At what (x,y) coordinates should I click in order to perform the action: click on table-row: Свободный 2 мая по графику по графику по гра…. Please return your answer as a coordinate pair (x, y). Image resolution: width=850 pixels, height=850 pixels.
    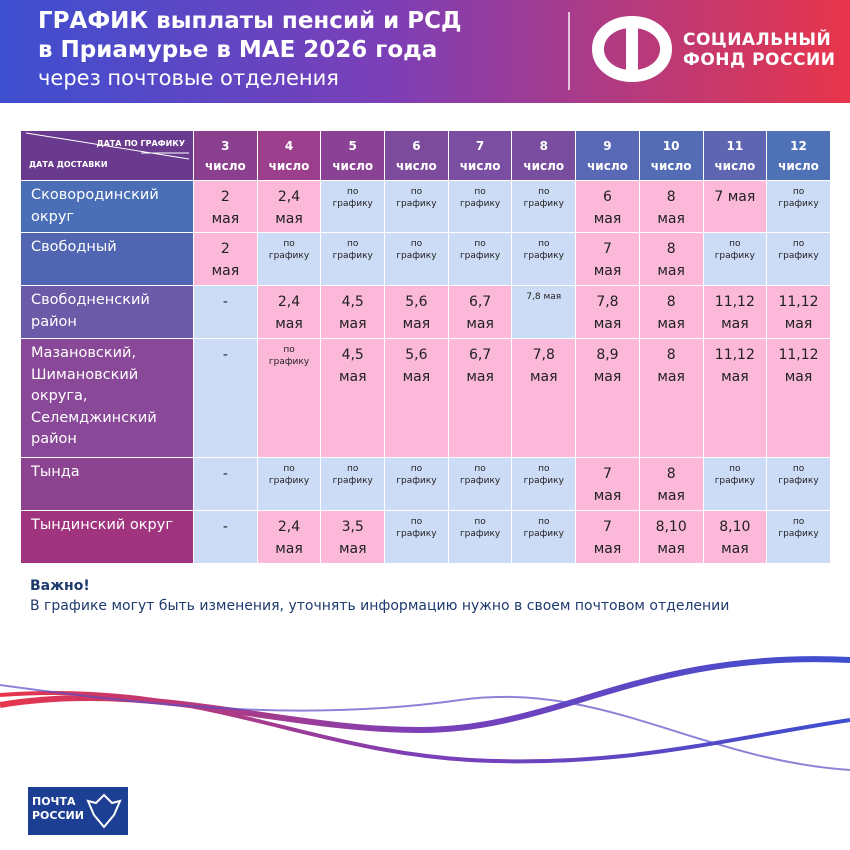
    Looking at the image, I should click on (425, 259).